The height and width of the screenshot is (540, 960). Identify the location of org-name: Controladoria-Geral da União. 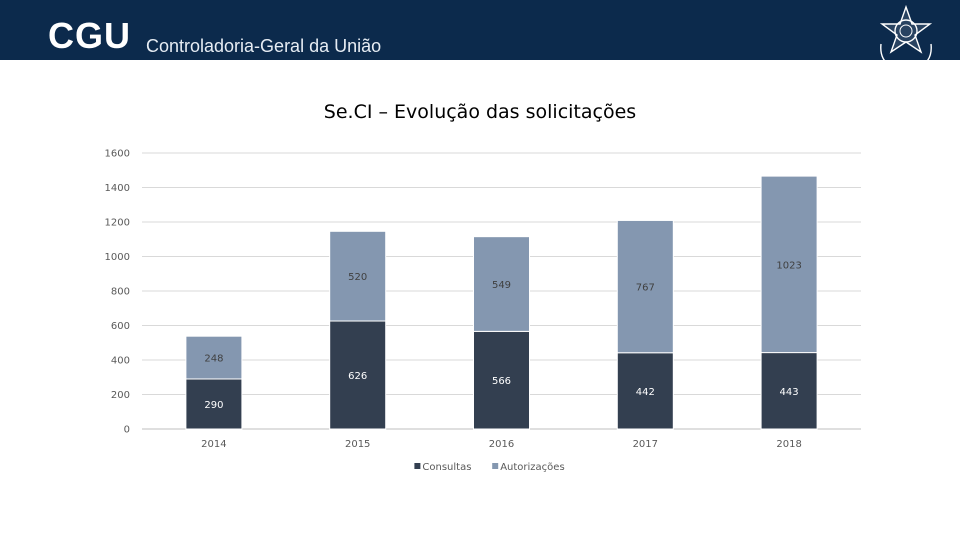
(264, 46).